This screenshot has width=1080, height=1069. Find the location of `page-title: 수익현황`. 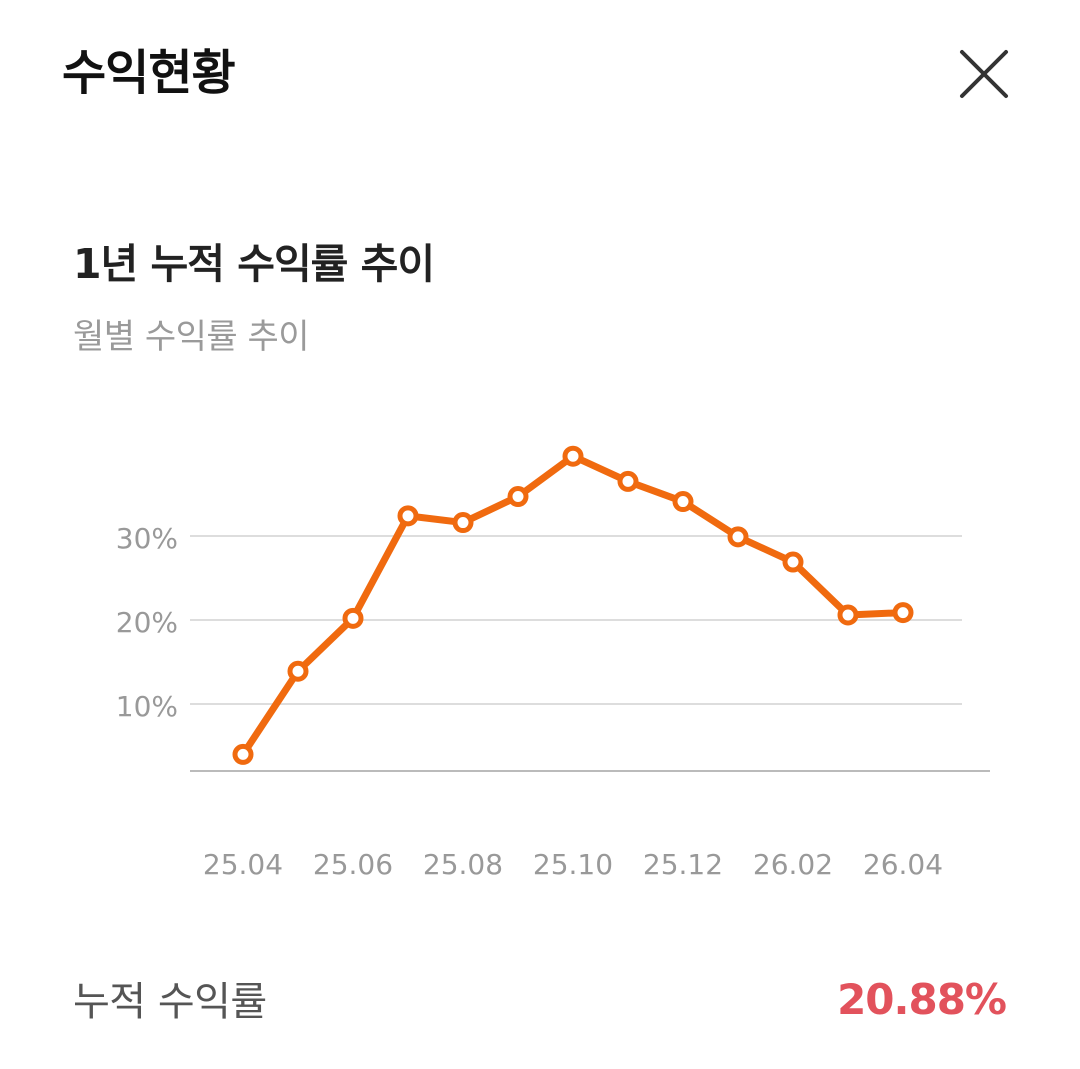

page-title: 수익현황 is located at coordinates (149, 73).